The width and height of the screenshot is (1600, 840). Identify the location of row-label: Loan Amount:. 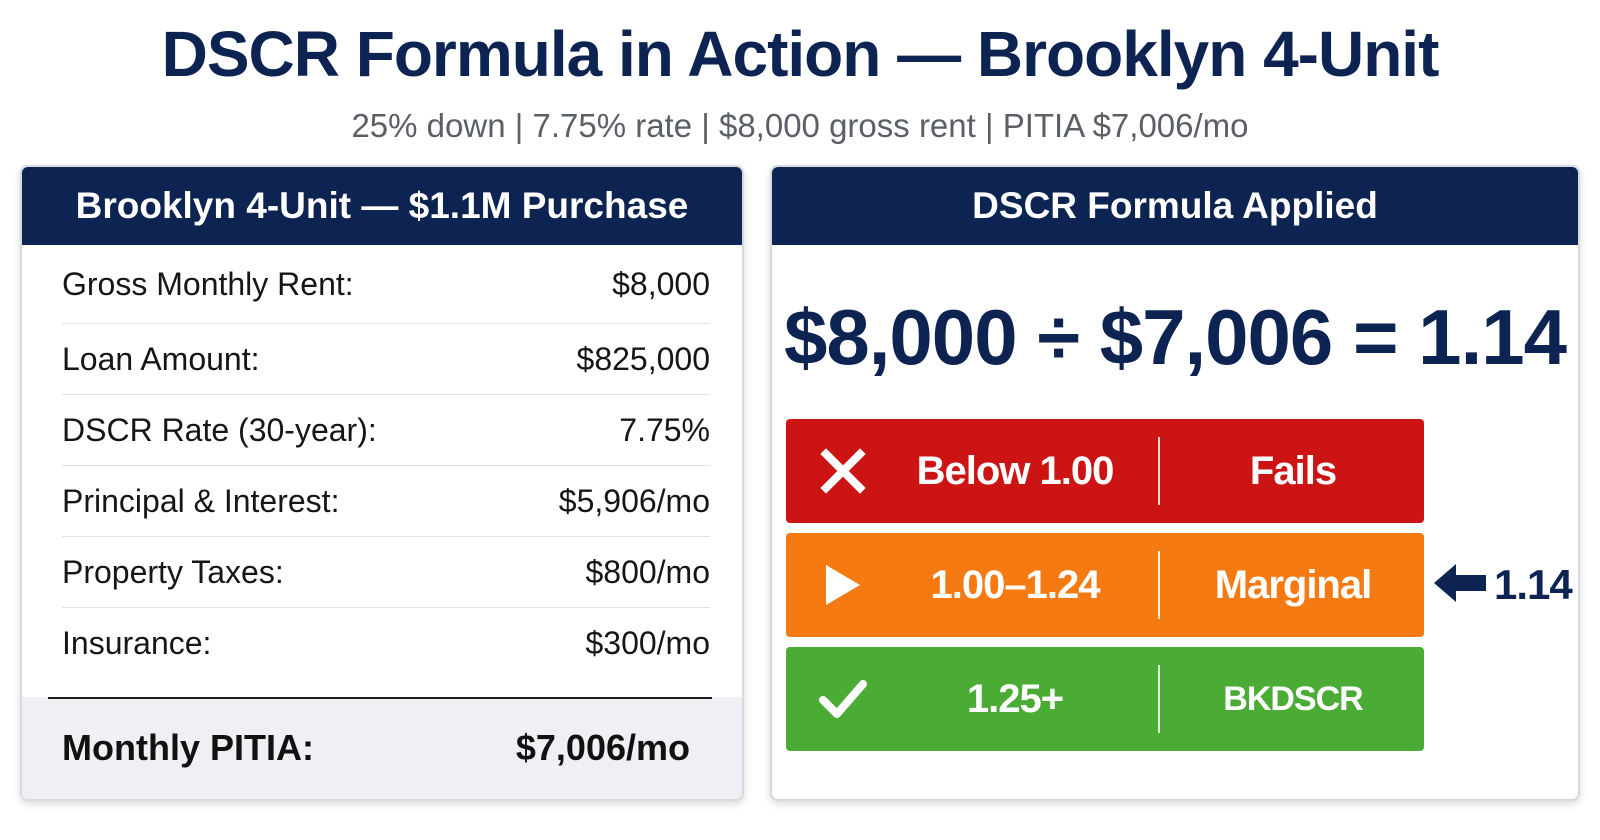
(161, 358).